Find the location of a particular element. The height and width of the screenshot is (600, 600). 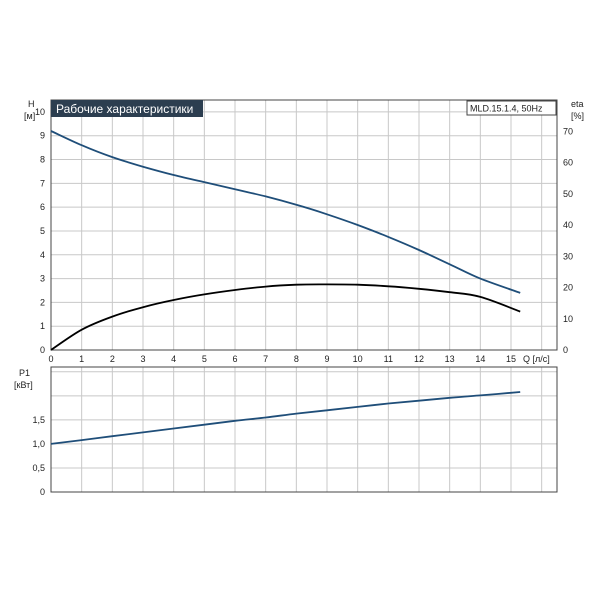

y-right-tick-label: 30 is located at coordinates (568, 256).